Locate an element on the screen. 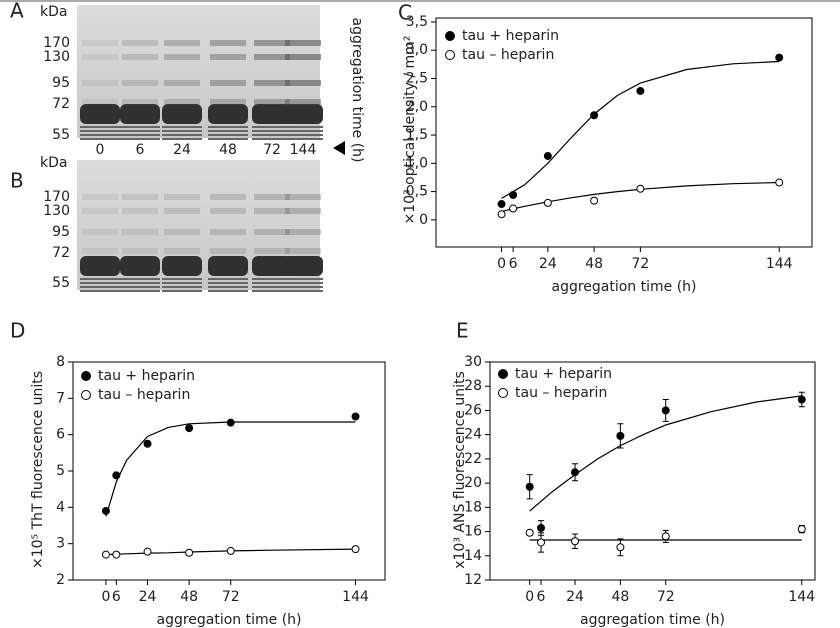 The image size is (840, 628). y-tick-label: 0,5 is located at coordinates (417, 192).